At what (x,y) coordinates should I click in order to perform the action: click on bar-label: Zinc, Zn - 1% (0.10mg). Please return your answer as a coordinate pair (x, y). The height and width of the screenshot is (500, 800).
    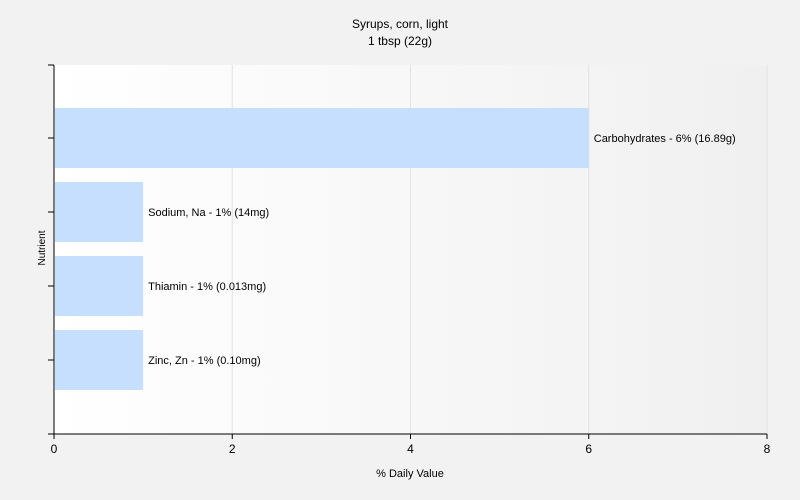
    Looking at the image, I should click on (204, 361).